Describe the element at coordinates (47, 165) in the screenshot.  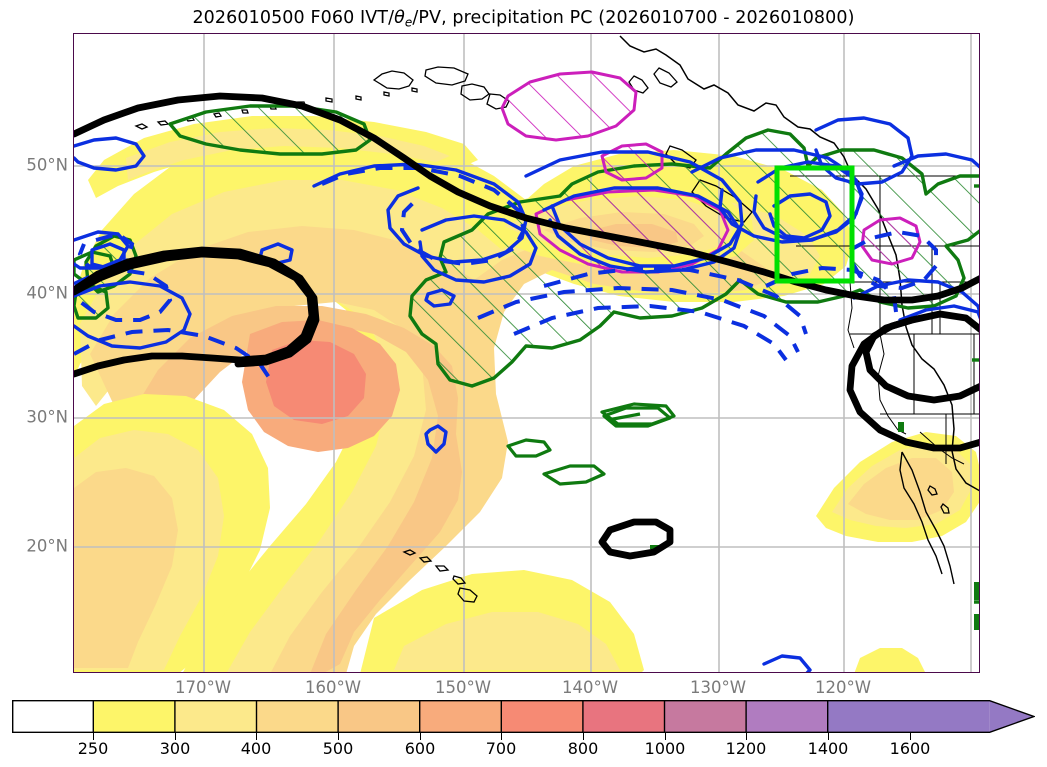
I see `y-tick-50n: 50°N` at that location.